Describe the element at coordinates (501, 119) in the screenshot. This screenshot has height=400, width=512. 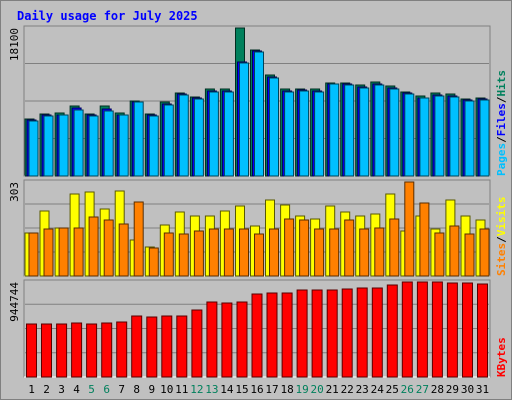
I see `legend-files: Files` at that location.